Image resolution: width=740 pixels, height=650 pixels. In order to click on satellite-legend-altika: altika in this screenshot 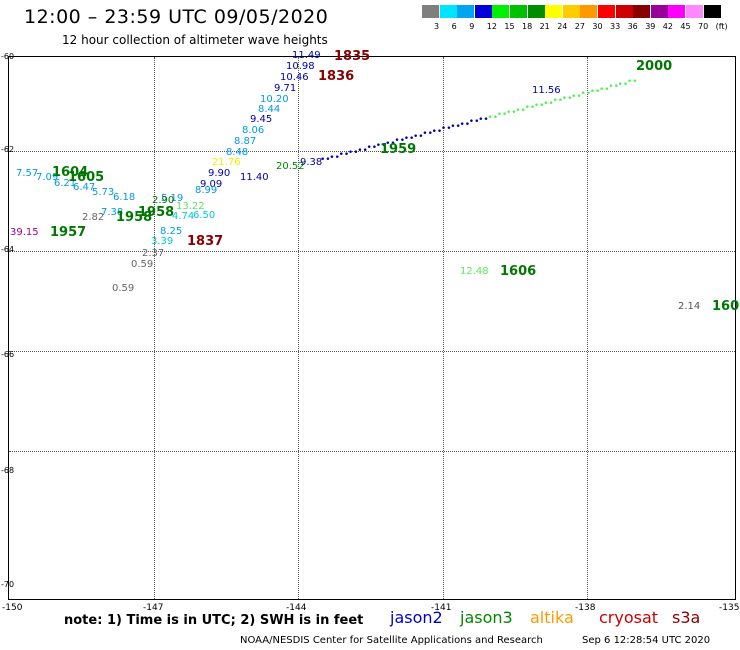, I will do `click(552, 617)`.